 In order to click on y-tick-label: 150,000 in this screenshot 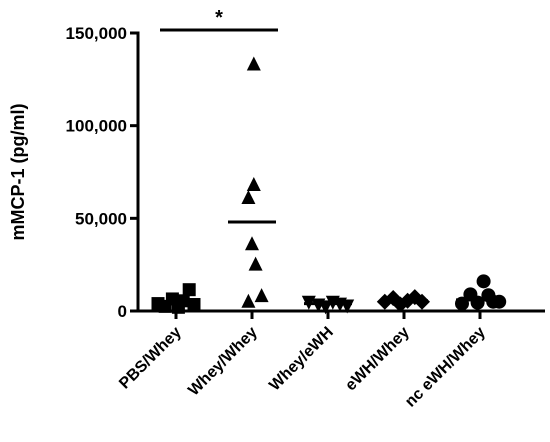, I will do `click(96, 33)`.